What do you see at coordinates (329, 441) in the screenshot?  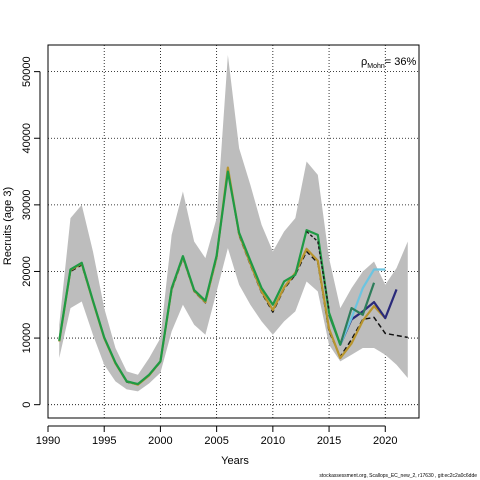 I see `x-tick-label: 2015` at bounding box center [329, 441].